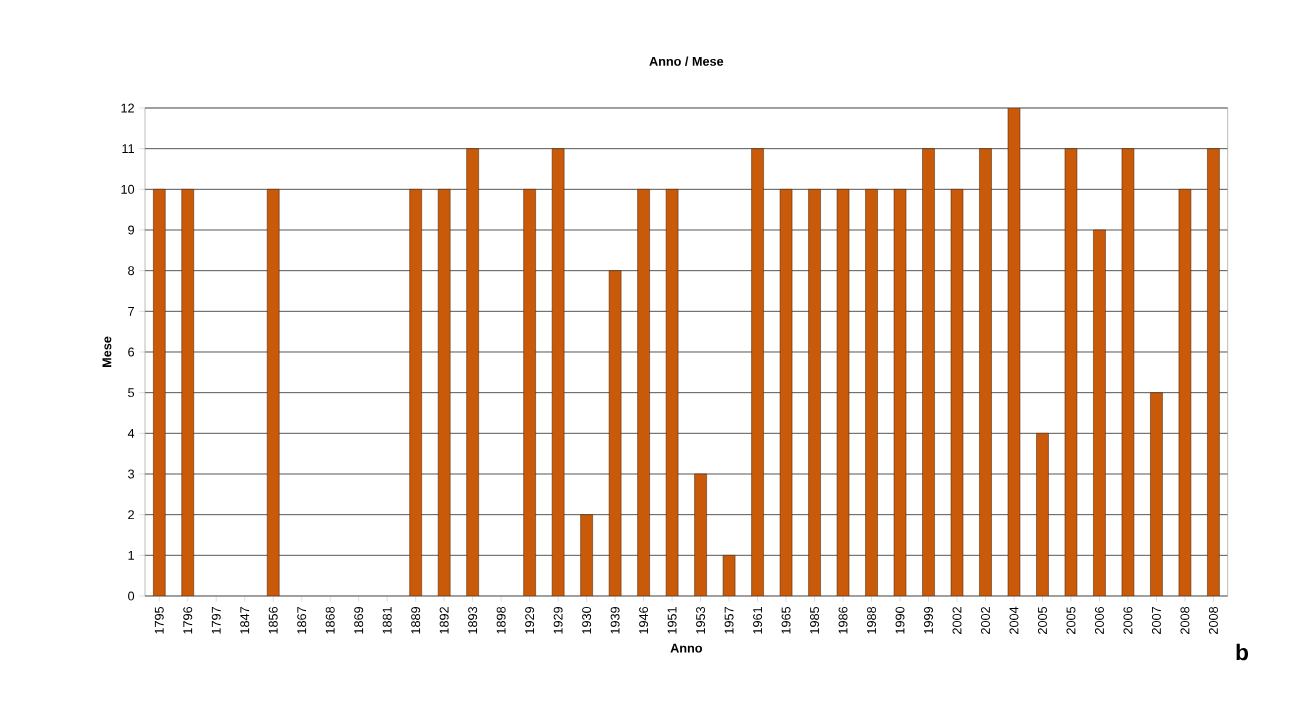 The width and height of the screenshot is (1304, 716). Describe the element at coordinates (686, 648) in the screenshot. I see `x-axis-title: Anno` at that location.